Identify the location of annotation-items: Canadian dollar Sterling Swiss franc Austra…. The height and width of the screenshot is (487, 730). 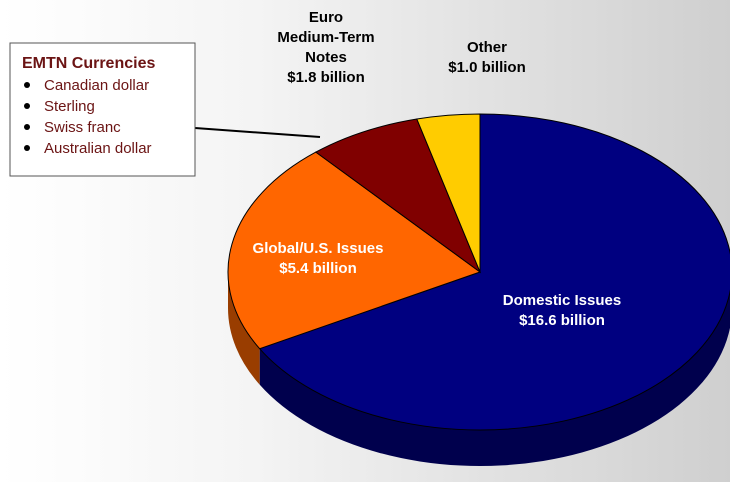
(88, 117).